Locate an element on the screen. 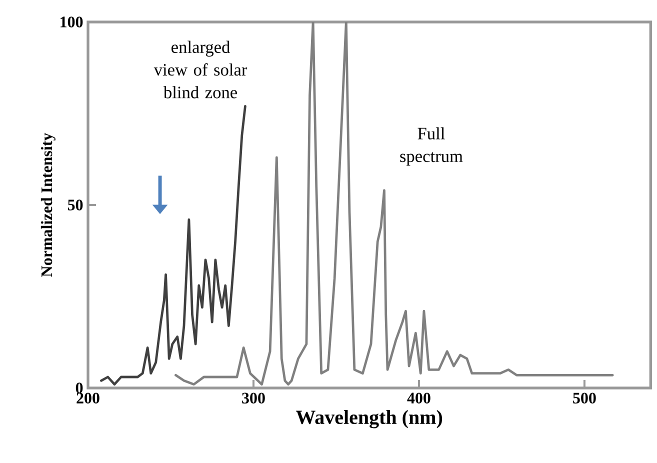  series-label: enlarged view of solar blind zone is located at coordinates (201, 69).